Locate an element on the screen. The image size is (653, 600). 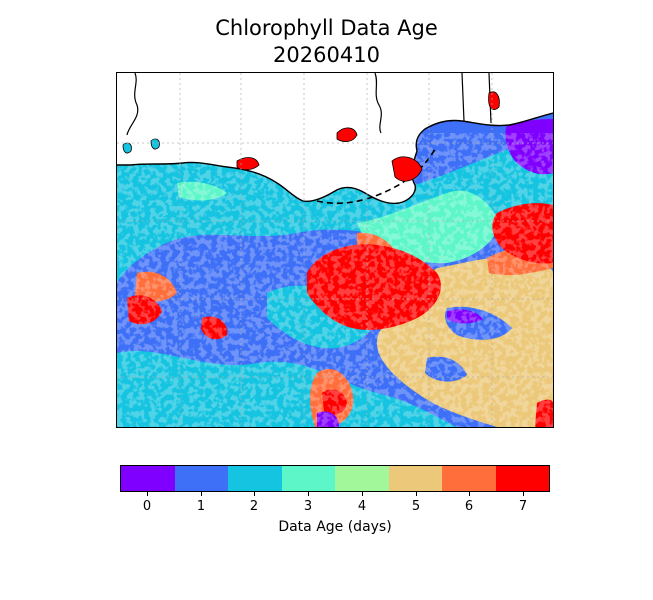
land-mass is located at coordinates (335, 138).